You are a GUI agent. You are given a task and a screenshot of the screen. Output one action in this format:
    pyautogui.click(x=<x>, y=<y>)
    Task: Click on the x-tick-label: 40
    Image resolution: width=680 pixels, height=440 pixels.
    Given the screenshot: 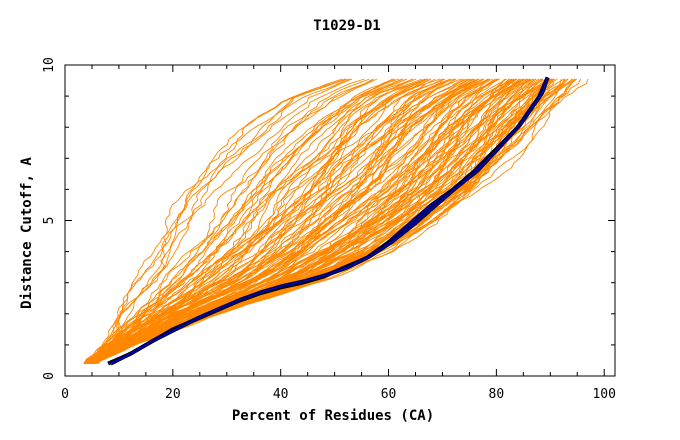 What is the action you would take?
    pyautogui.click(x=281, y=394)
    